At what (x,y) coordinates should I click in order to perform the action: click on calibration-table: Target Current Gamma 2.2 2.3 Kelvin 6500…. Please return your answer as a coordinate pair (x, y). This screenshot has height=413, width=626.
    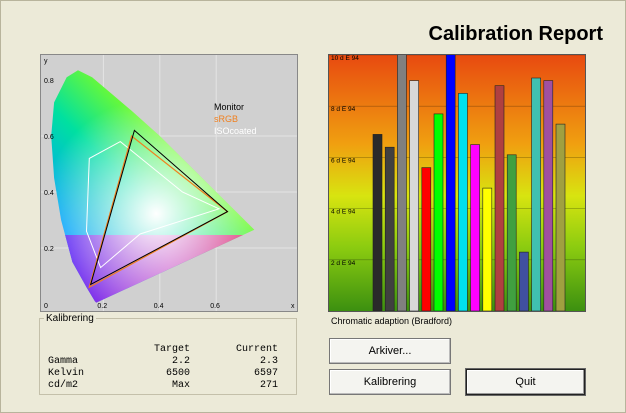
    Looking at the image, I should click on (168, 368).